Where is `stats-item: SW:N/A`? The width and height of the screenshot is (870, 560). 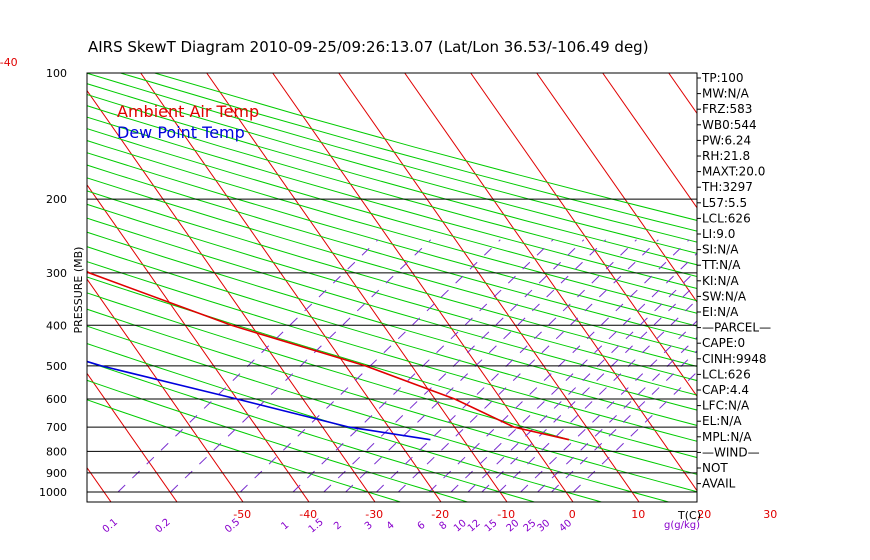
stats-item: SW:N/A is located at coordinates (724, 296).